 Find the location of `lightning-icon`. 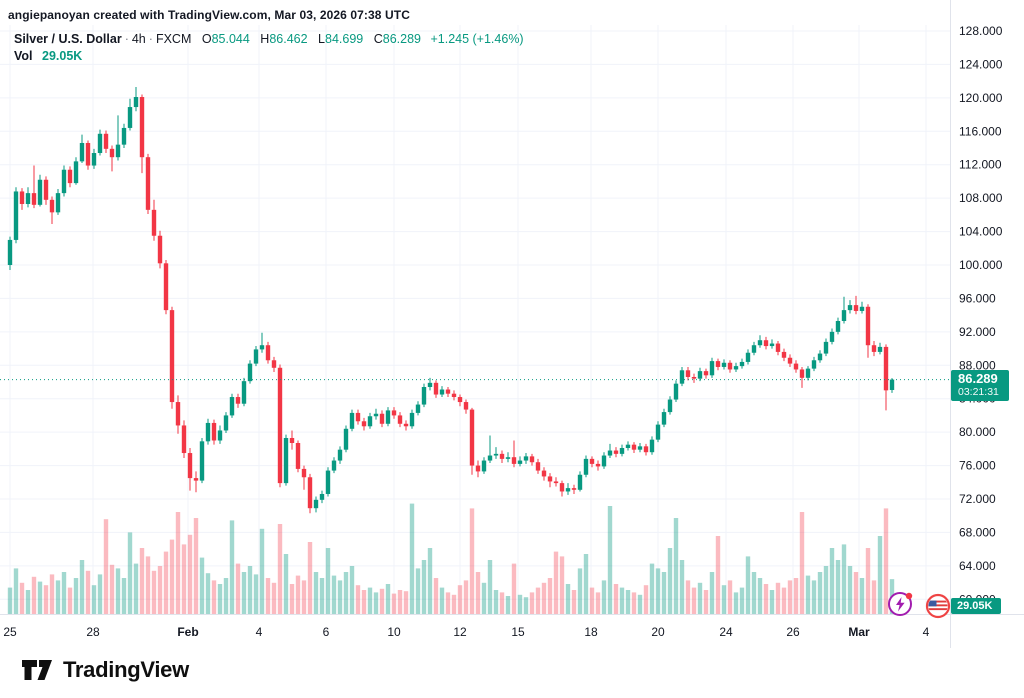

lightning-icon is located at coordinates (900, 604).